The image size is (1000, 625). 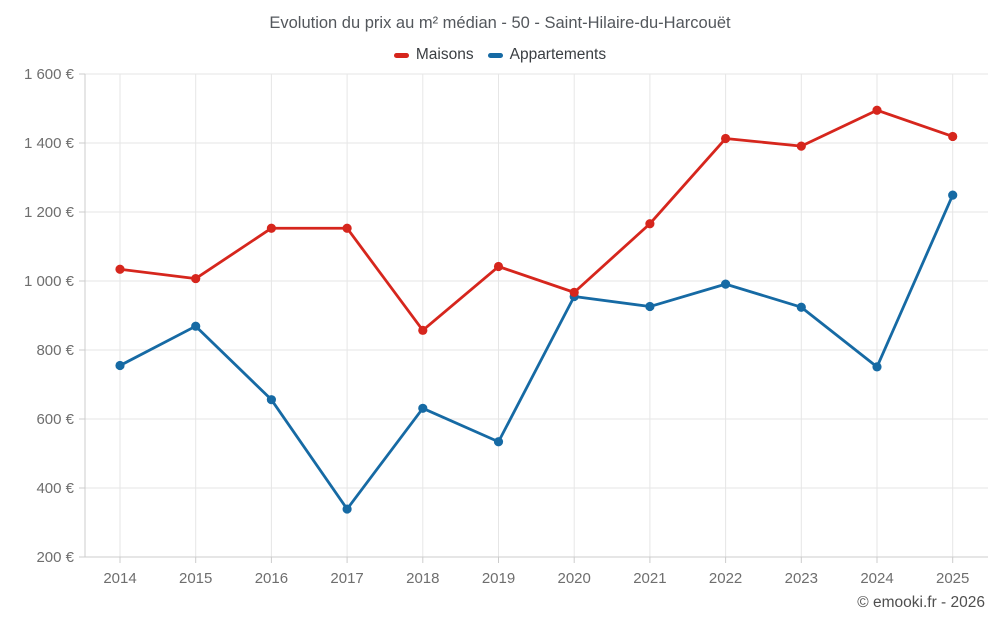 I want to click on point-appartements-2023, so click(x=801, y=307).